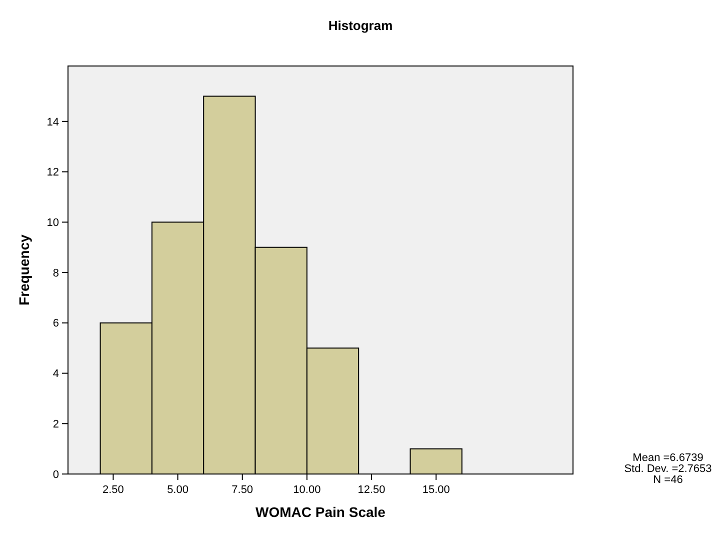 The image size is (720, 552). Describe the element at coordinates (243, 490) in the screenshot. I see `x-tick-label: 7.50` at that location.